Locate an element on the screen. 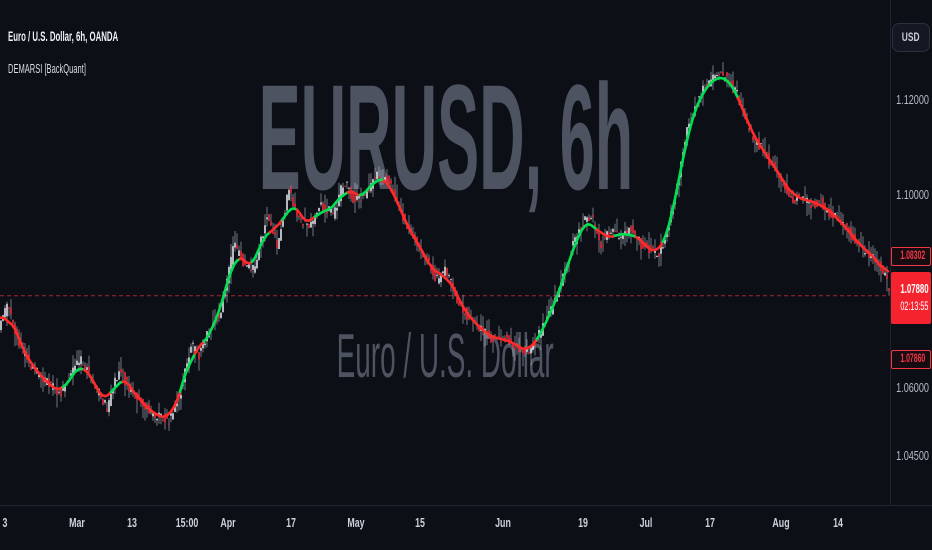  price-axis: 1.12000 1.10000 1.06000 1.04500 is located at coordinates (911, 252).